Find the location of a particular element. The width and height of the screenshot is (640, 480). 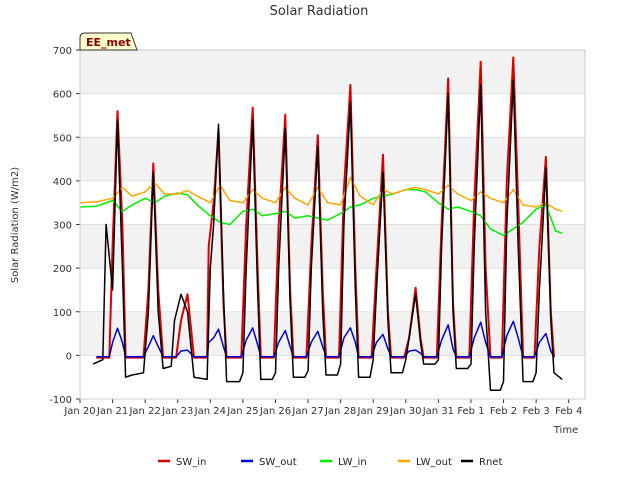

x-tick-label: Jan 22 is located at coordinates (144, 411).